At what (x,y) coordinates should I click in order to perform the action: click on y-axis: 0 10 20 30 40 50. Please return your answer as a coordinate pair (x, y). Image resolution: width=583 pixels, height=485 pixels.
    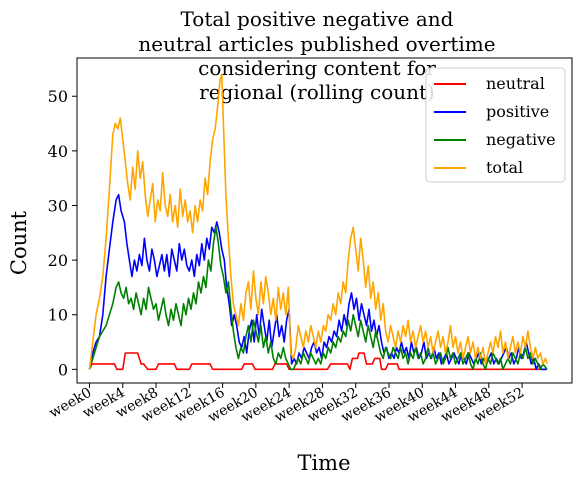
    Looking at the image, I should click on (62, 233).